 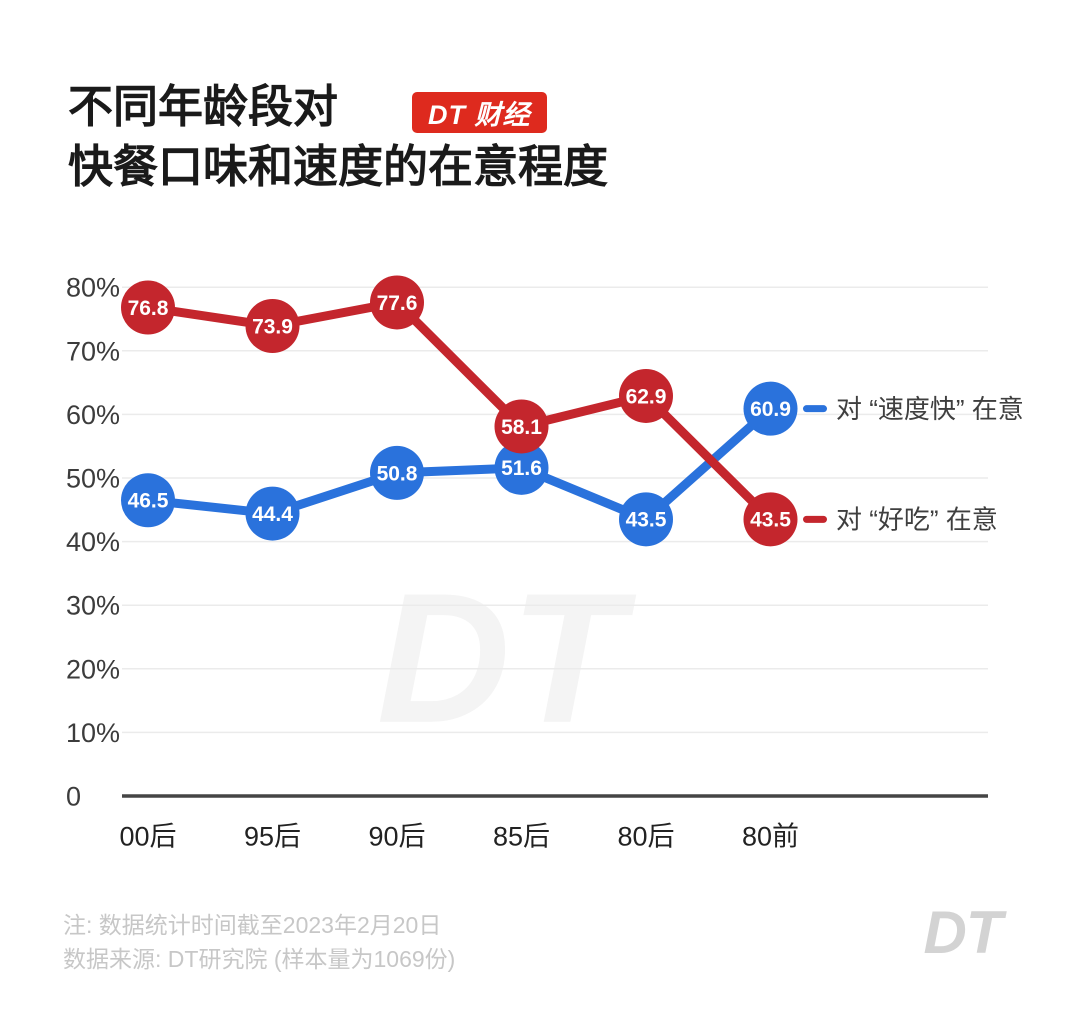 I want to click on y-tick-label: 10%, so click(x=93, y=733).